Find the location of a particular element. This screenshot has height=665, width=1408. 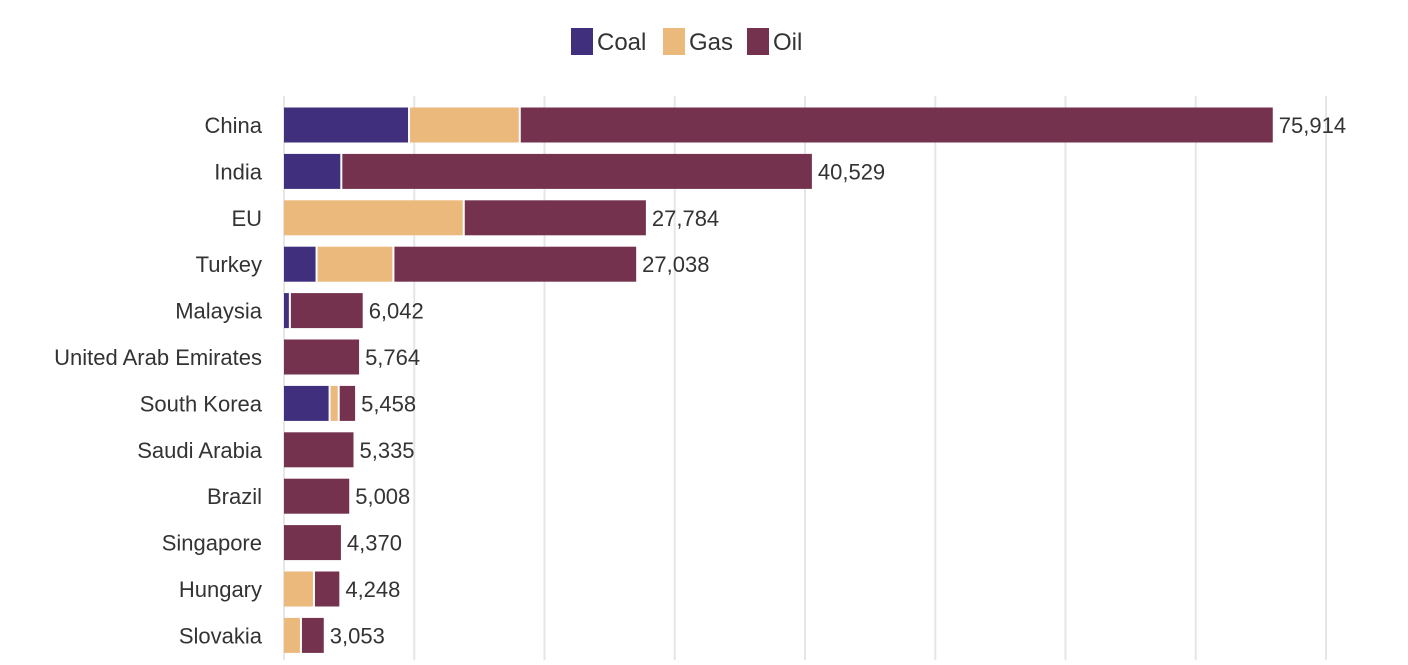

bar-total-label: 4,248 is located at coordinates (372, 589).